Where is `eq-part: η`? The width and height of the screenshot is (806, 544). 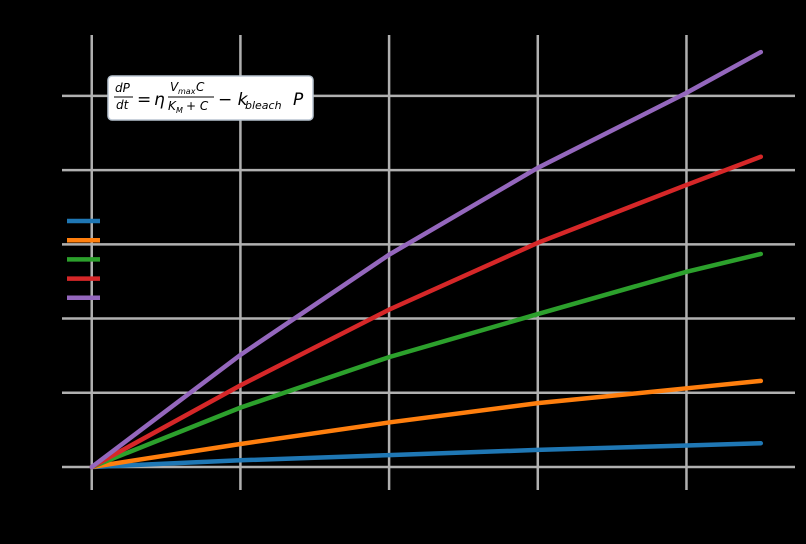
eq-part: η is located at coordinates (159, 100).